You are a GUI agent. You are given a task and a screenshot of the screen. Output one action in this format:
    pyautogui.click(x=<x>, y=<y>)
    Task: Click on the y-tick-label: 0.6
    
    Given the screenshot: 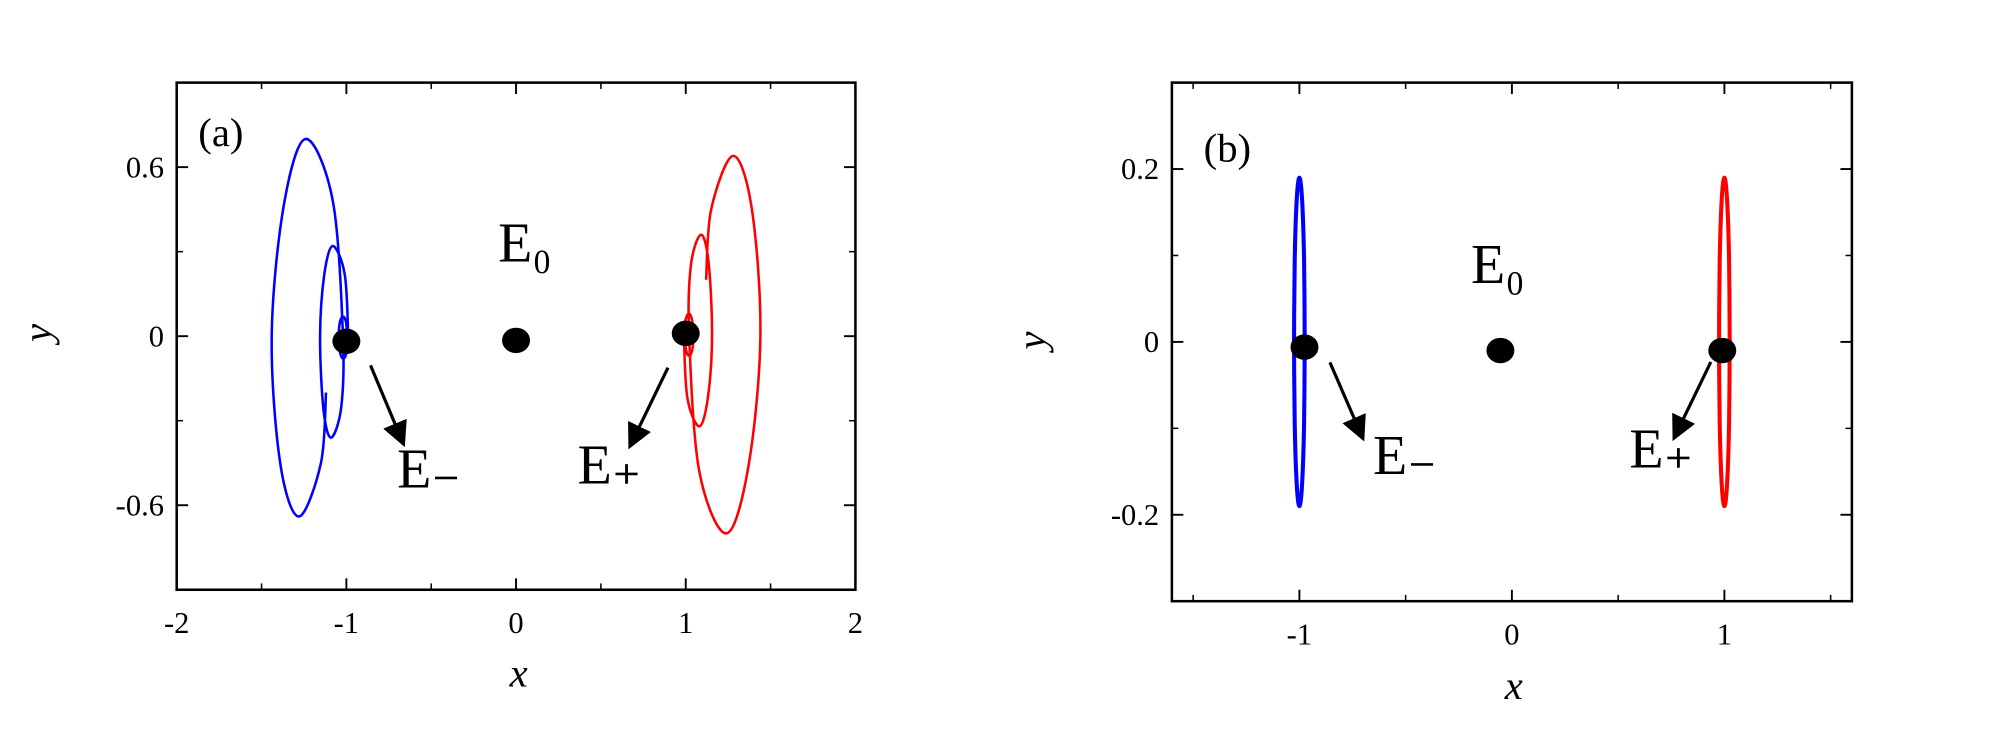 What is the action you would take?
    pyautogui.click(x=145, y=167)
    